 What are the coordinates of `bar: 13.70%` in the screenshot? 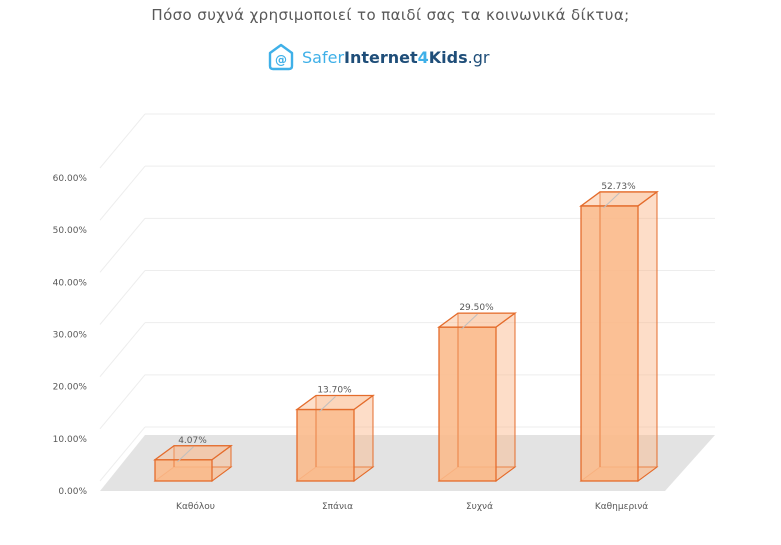 It's located at (335, 434).